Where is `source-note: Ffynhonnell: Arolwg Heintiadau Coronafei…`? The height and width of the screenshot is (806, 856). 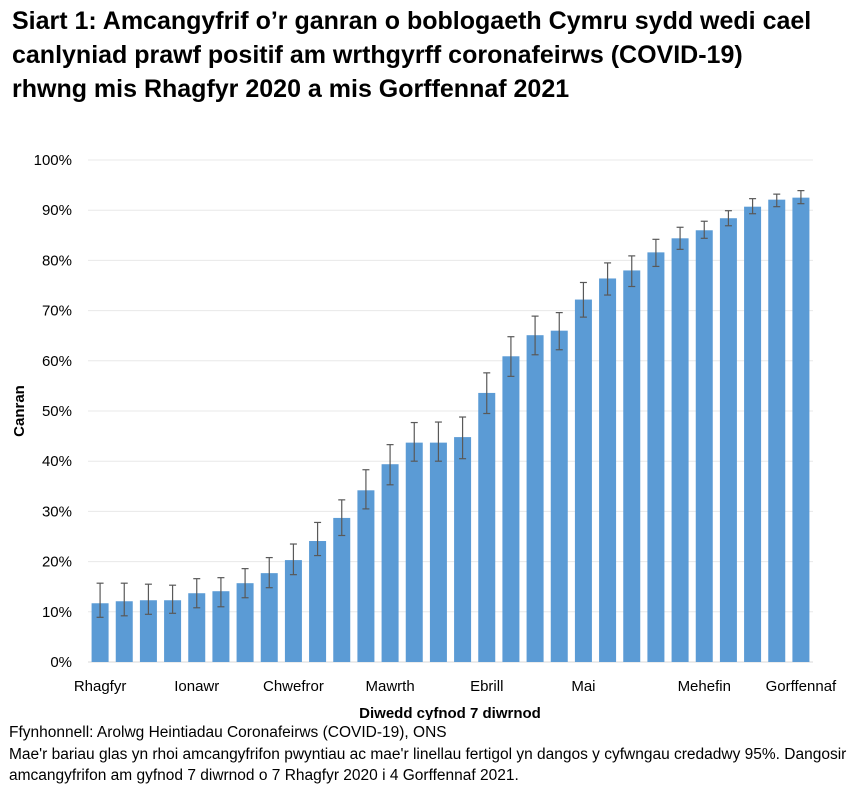 source-note: Ffynhonnell: Arolwg Heintiadau Coronafei… is located at coordinates (228, 732).